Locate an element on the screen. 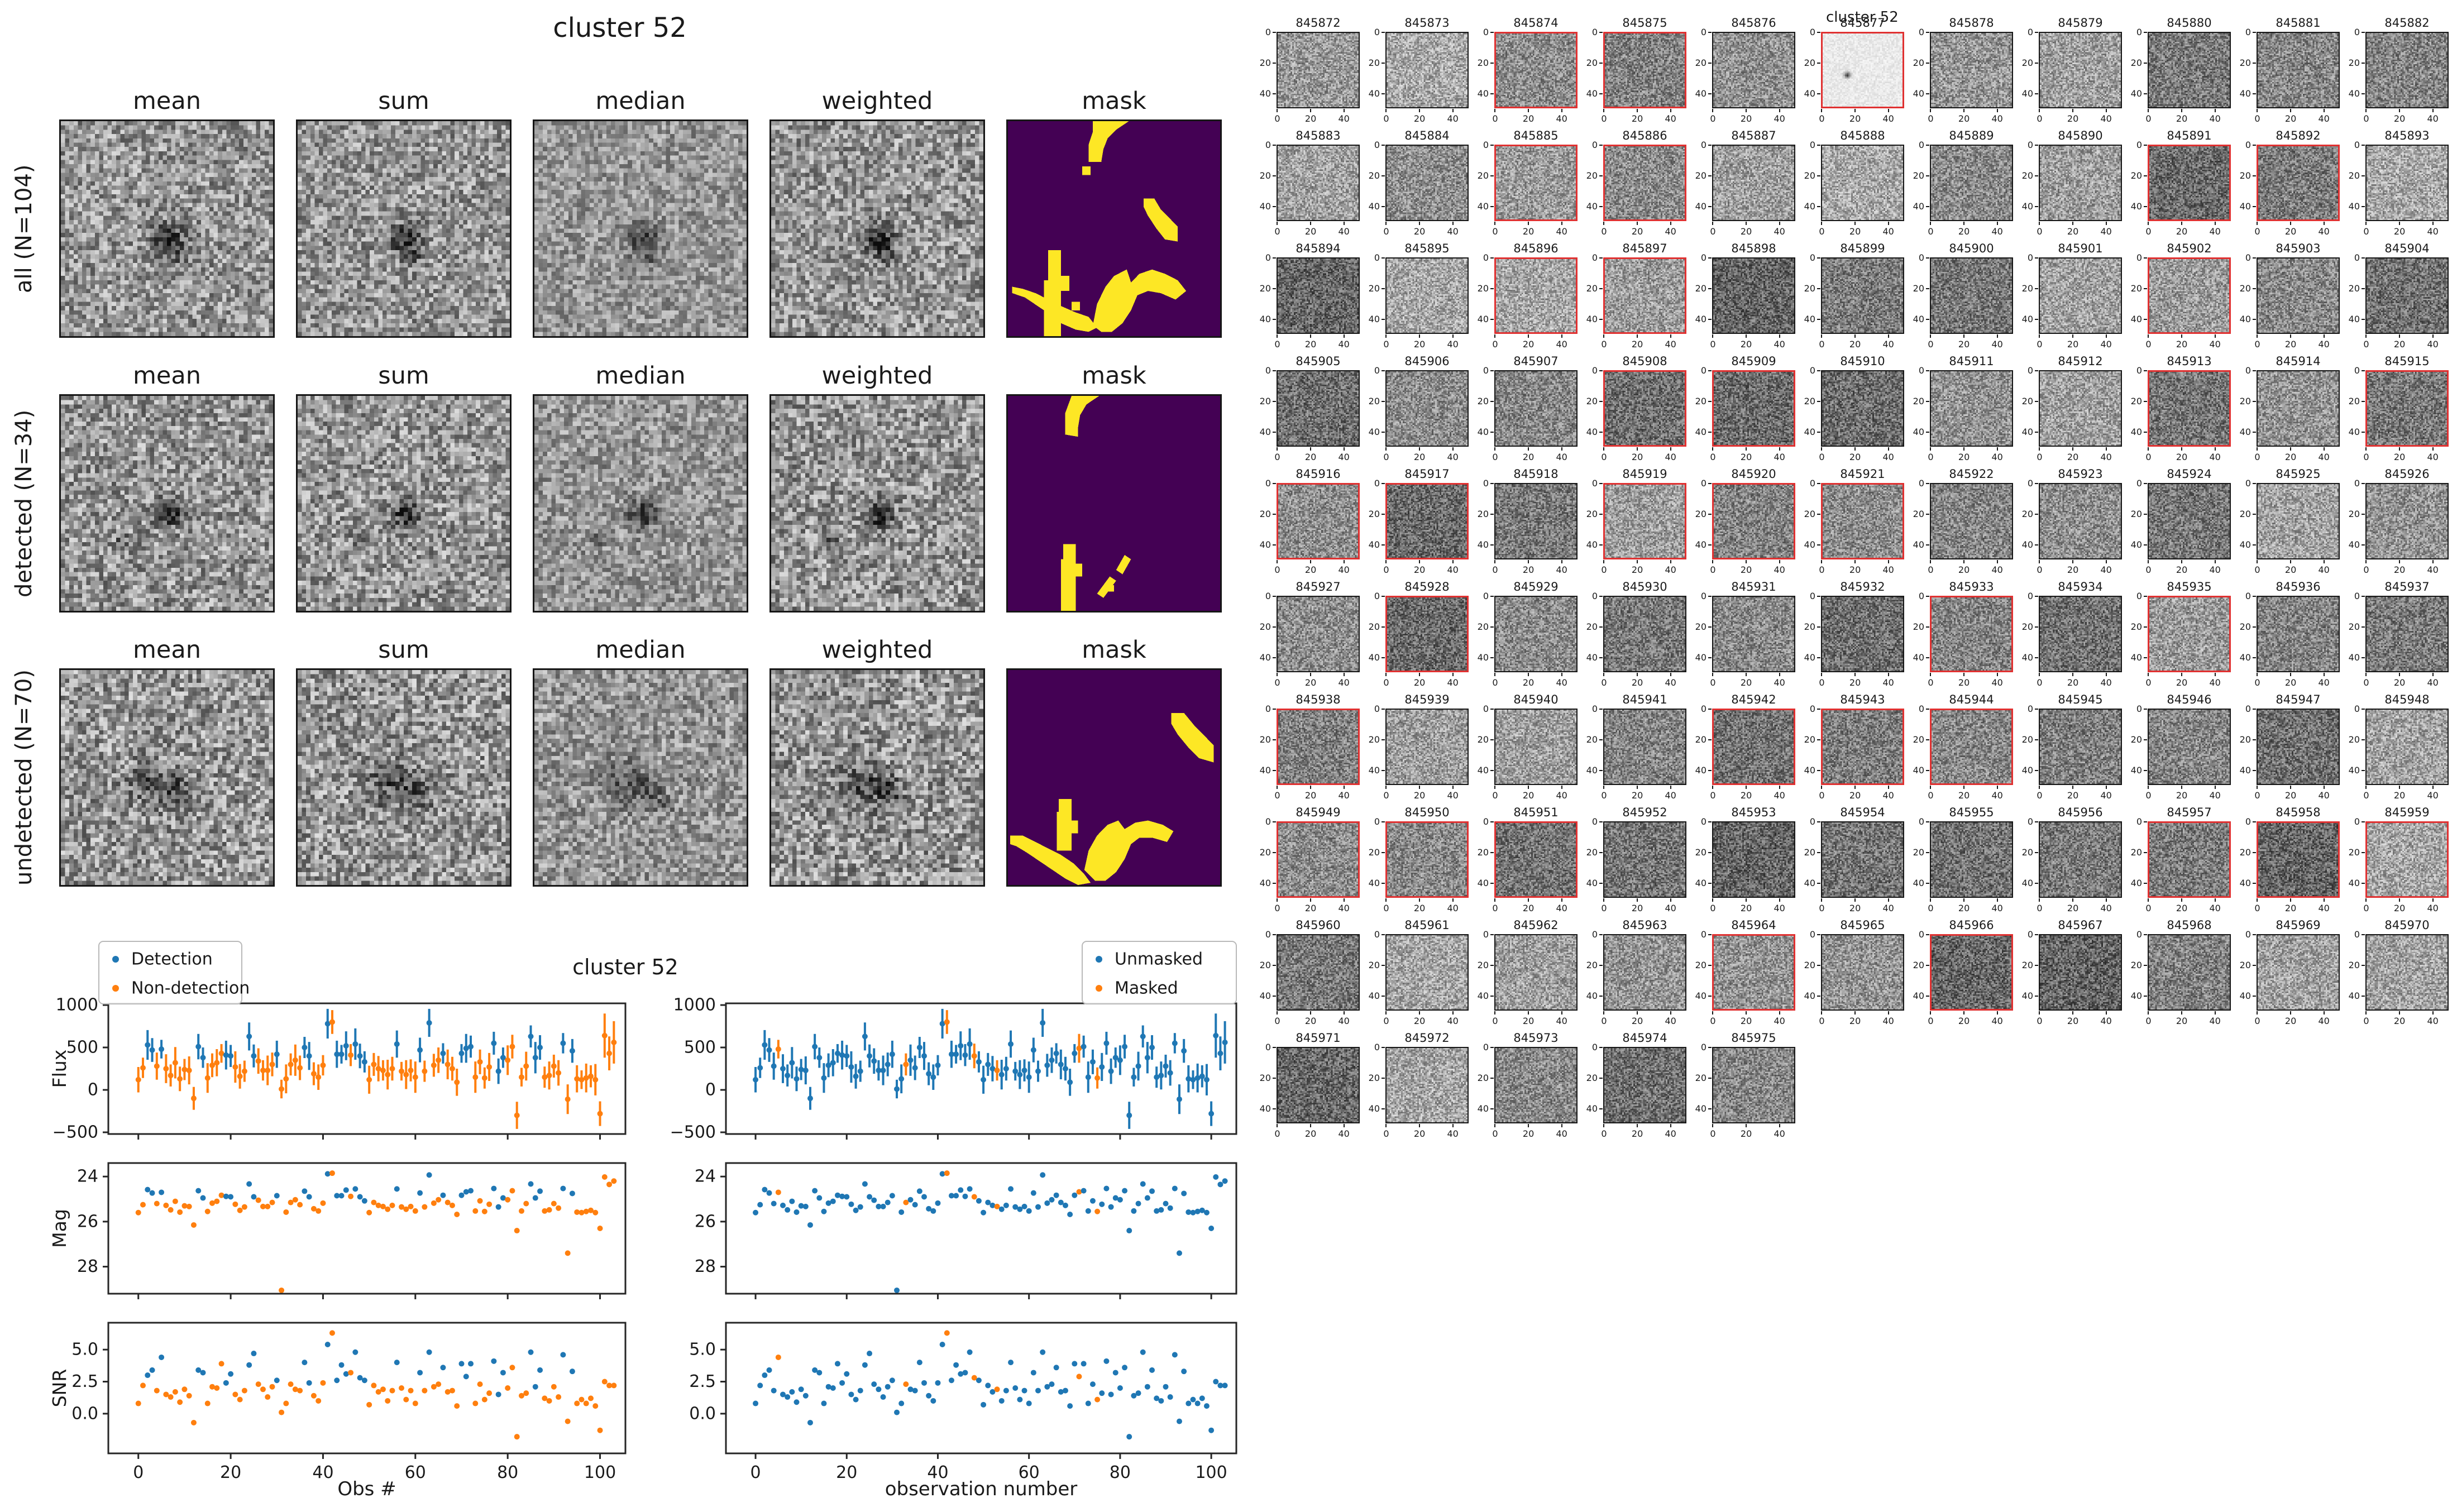 The image size is (2457, 1512). cutout-title: 845893 is located at coordinates (2407, 135).